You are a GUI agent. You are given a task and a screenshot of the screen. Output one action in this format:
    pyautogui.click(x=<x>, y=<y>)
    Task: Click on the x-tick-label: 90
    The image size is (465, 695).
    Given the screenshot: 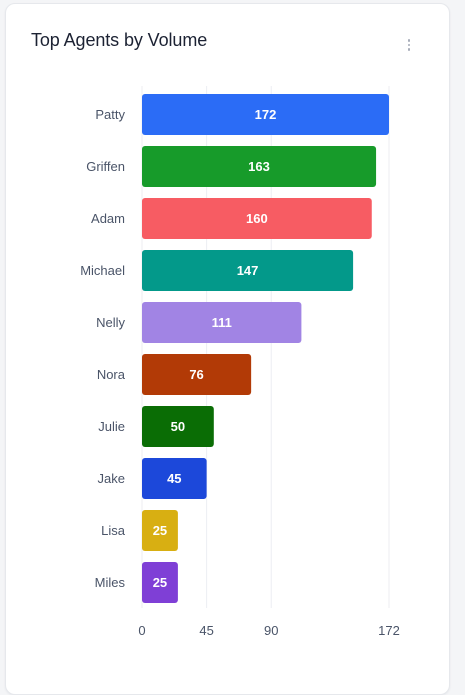 What is the action you would take?
    pyautogui.click(x=271, y=630)
    